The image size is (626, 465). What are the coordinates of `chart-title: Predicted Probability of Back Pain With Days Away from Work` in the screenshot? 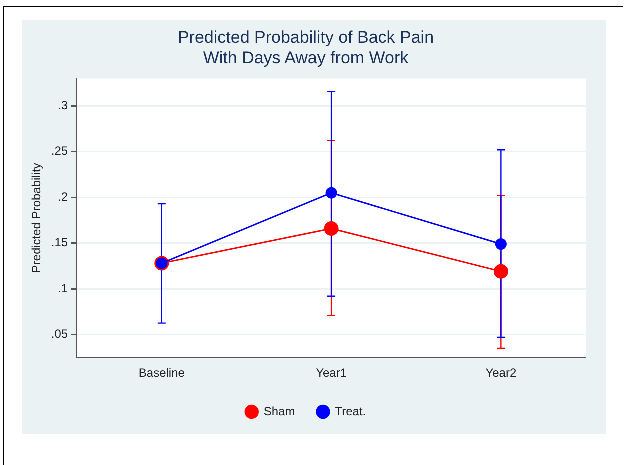 It's located at (306, 48).